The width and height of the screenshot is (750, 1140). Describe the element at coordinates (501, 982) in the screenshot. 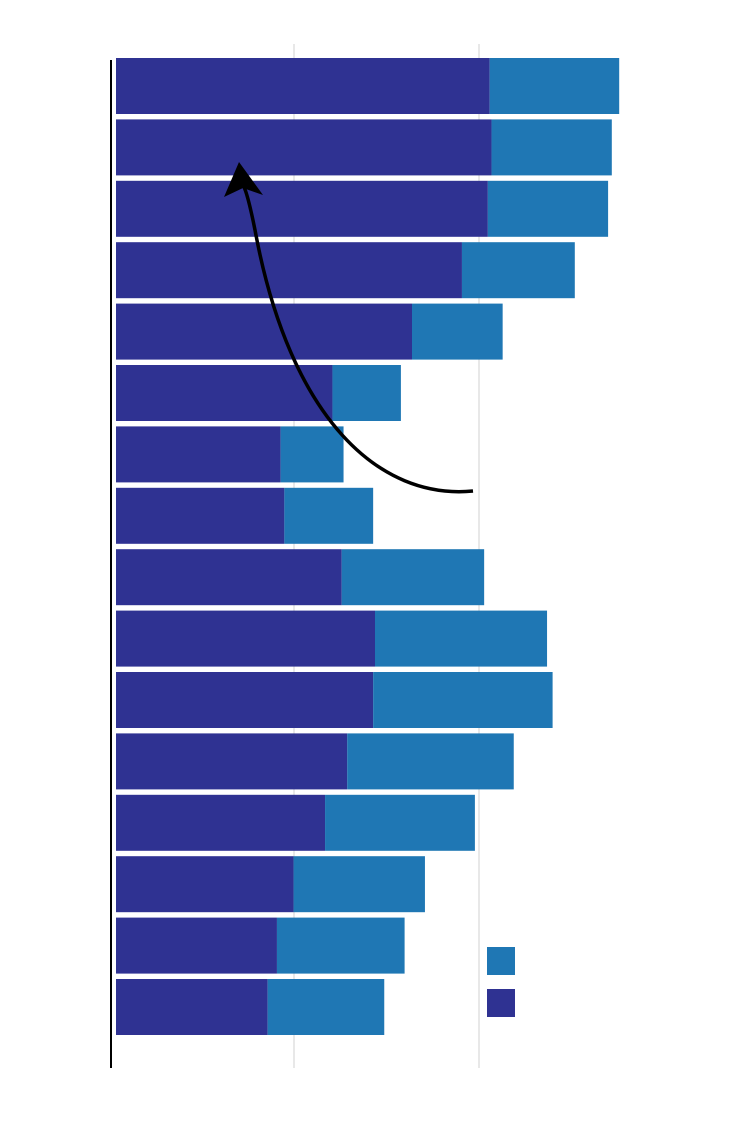

I see `legend` at that location.